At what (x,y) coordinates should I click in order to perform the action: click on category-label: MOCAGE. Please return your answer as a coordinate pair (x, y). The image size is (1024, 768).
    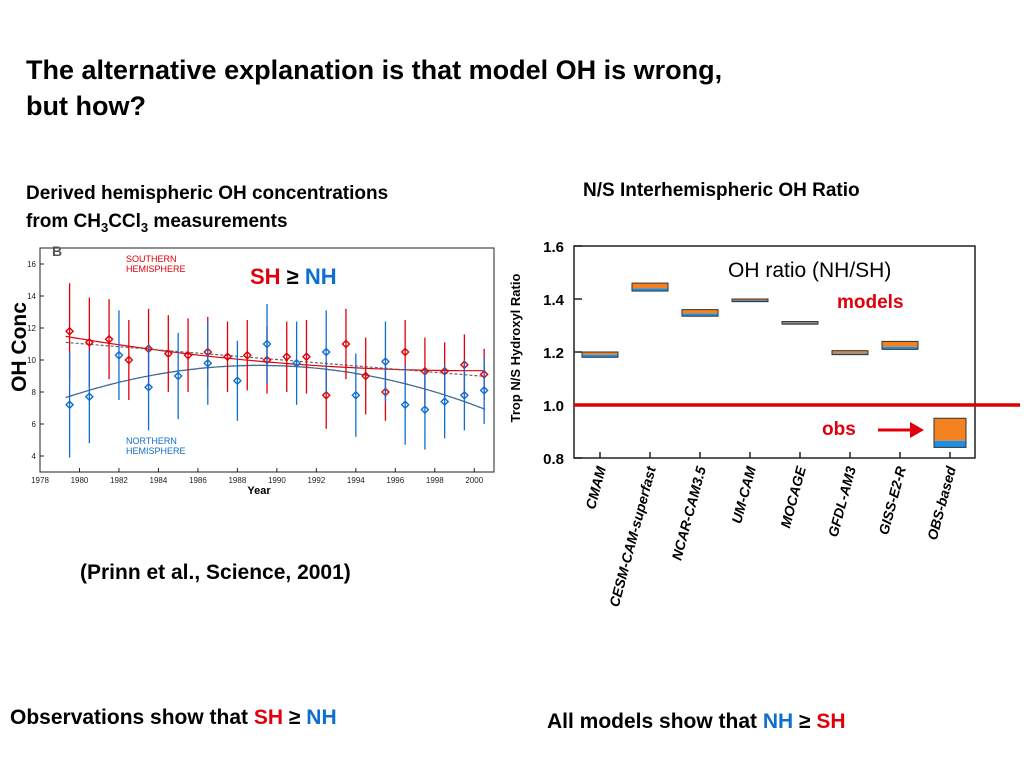
    Looking at the image, I should click on (793, 497).